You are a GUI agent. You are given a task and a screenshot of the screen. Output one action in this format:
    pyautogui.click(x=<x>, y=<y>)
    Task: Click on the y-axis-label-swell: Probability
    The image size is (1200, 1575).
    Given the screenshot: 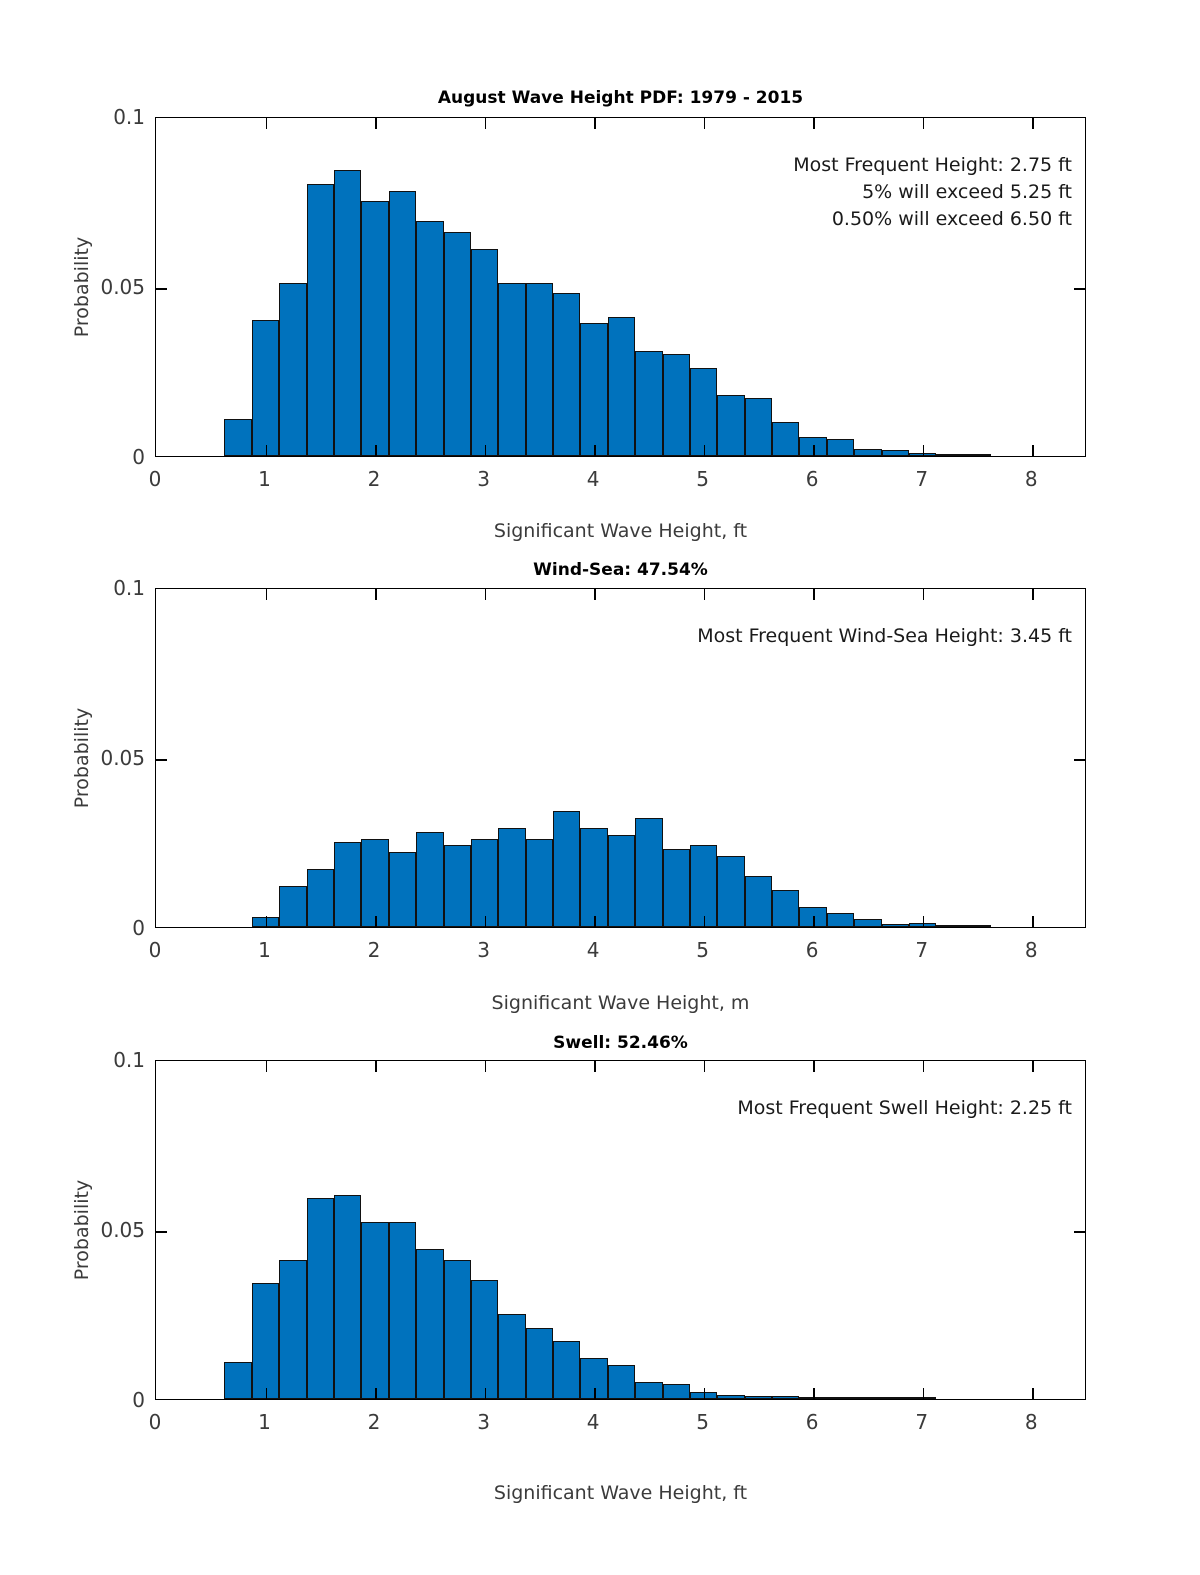 What is the action you would take?
    pyautogui.click(x=82, y=1230)
    